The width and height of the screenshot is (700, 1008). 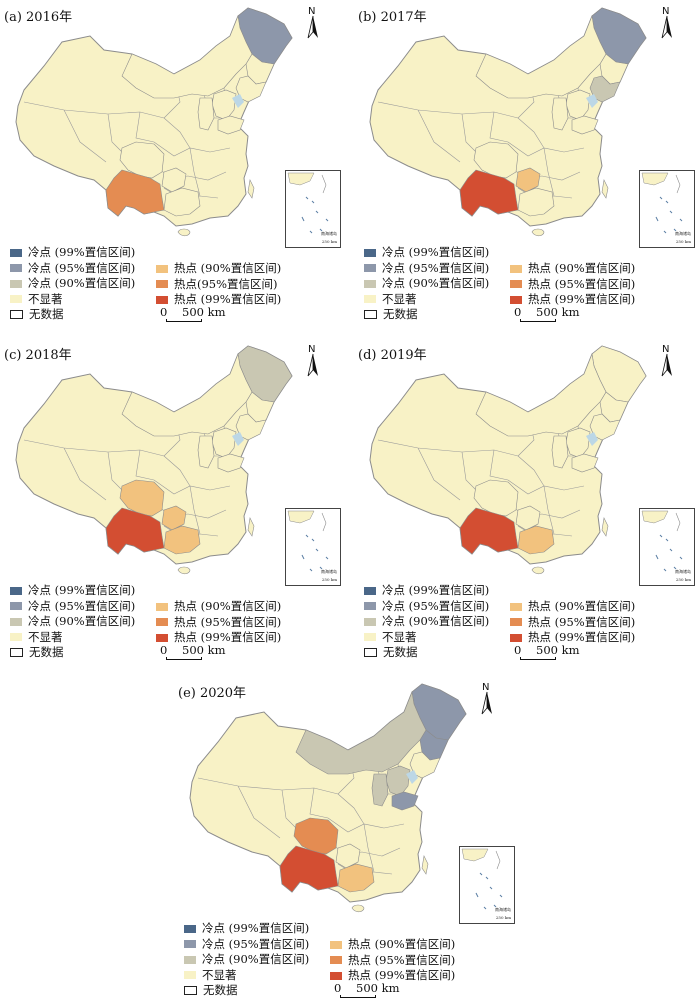 I want to click on legend-label: 冷点 (90%置信区间), so click(x=82, y=621).